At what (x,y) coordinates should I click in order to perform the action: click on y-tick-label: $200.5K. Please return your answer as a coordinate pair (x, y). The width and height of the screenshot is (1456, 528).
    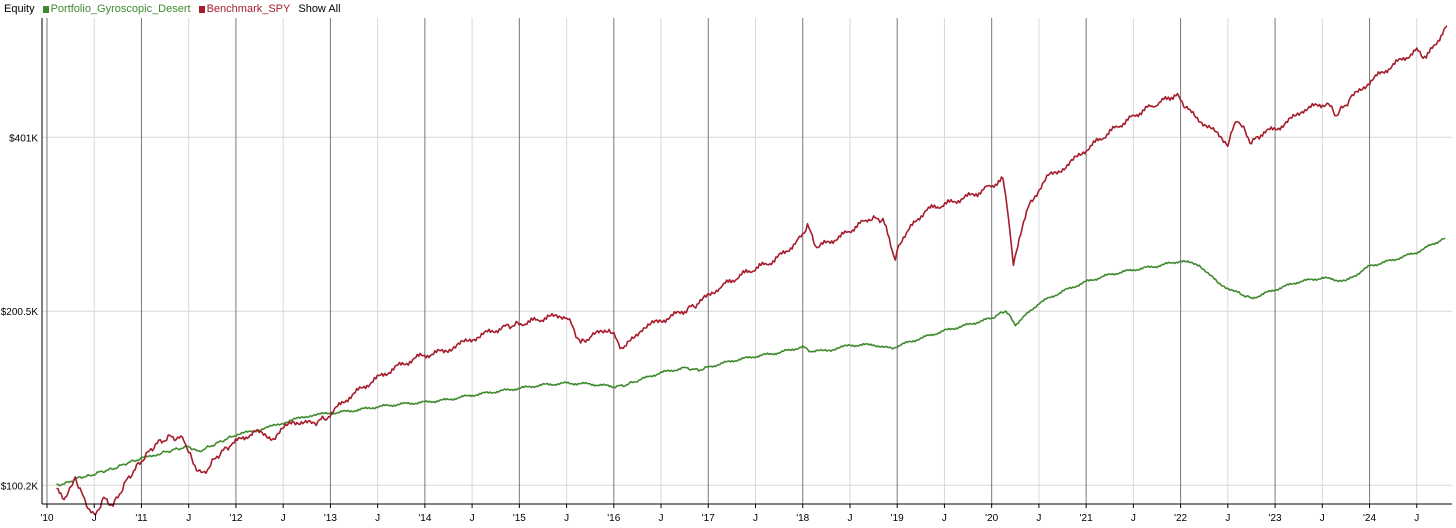
    Looking at the image, I should click on (20, 312).